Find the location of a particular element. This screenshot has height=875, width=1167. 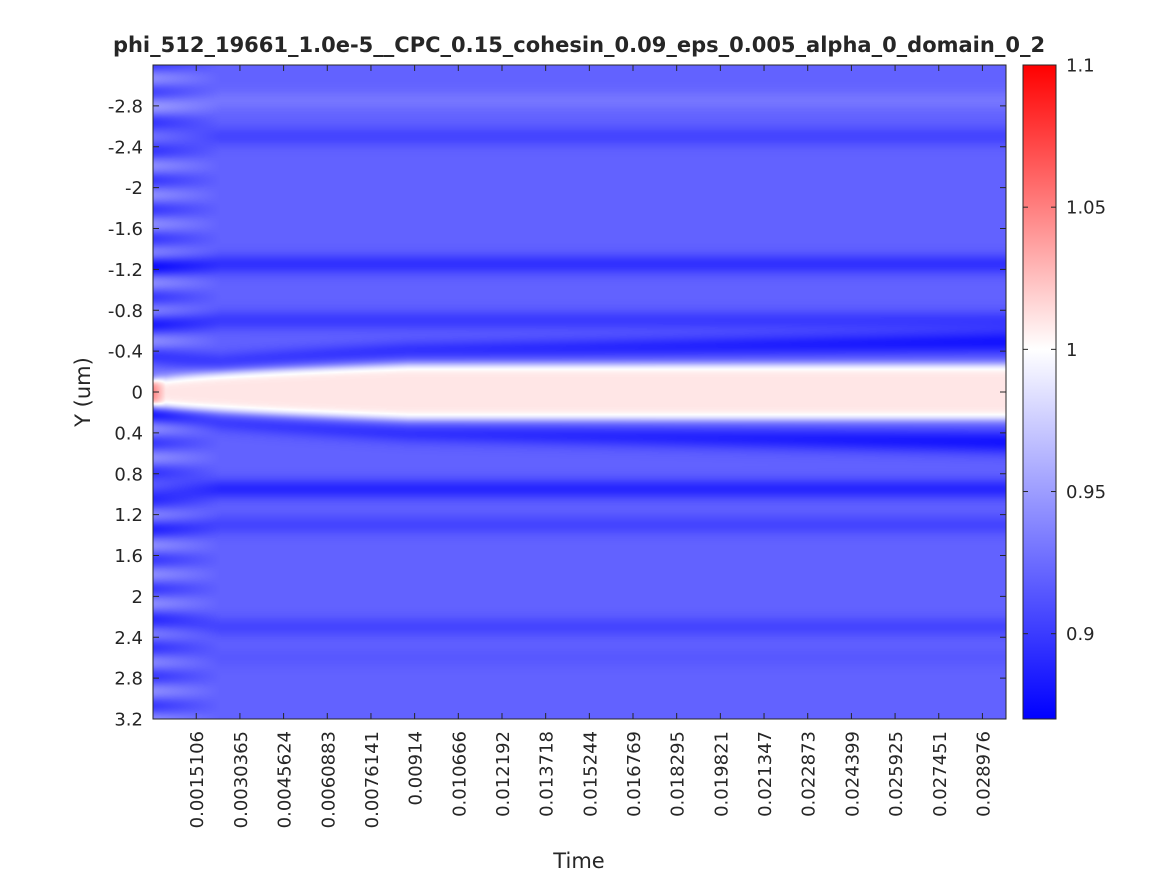

x-tick-label: 0.010666 is located at coordinates (459, 774).